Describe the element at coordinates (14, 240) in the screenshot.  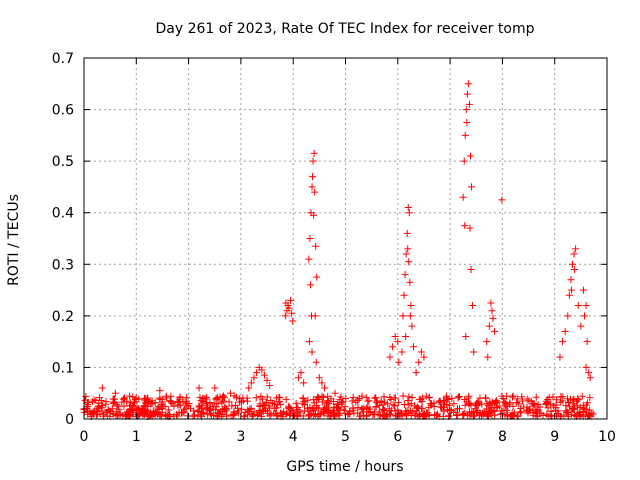
I see `y-axis-label: ROTI / TECUs` at that location.